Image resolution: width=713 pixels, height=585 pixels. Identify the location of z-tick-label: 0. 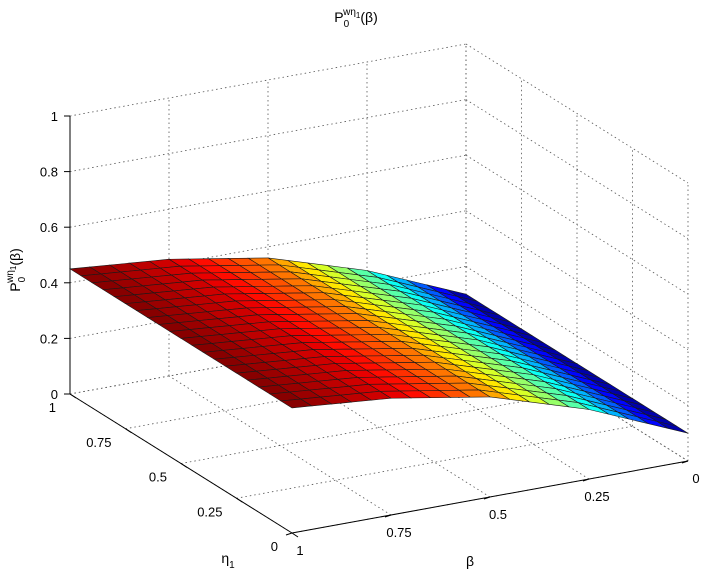
(54, 394).